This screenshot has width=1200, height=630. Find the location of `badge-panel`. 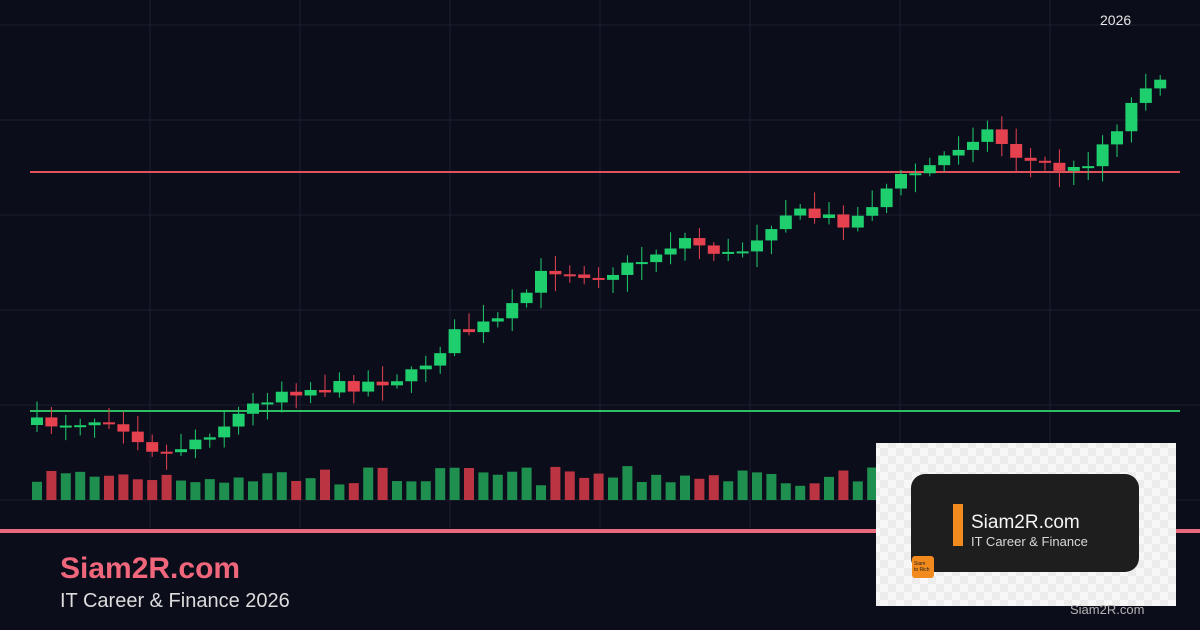

badge-panel is located at coordinates (1025, 523).